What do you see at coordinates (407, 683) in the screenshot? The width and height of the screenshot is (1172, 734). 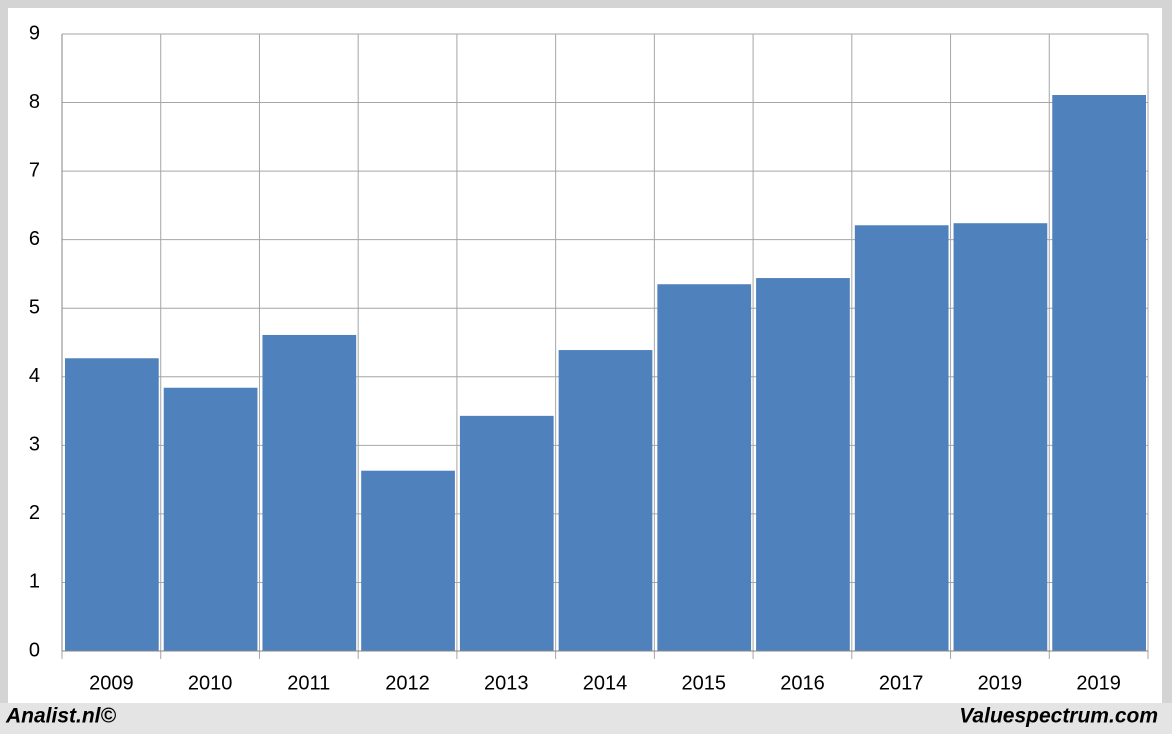 I see `x-tick-label: 2012` at bounding box center [407, 683].